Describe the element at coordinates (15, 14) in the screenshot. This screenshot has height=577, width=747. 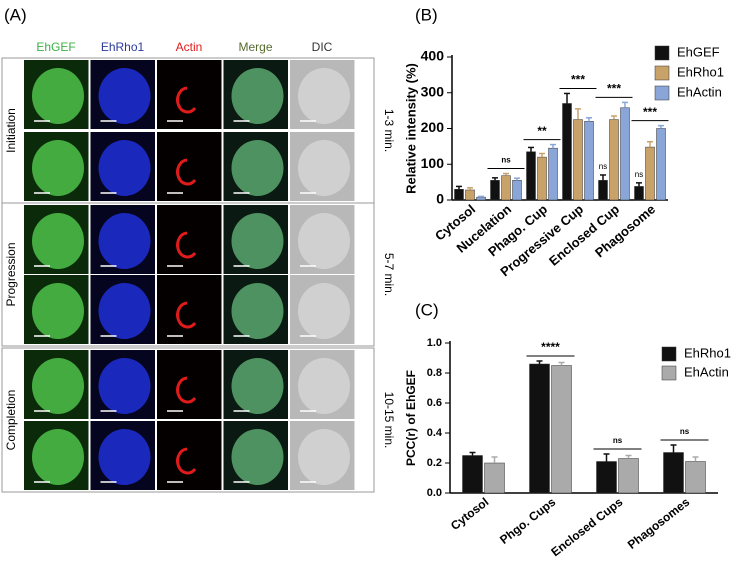
I see `panel-label: (A)` at that location.